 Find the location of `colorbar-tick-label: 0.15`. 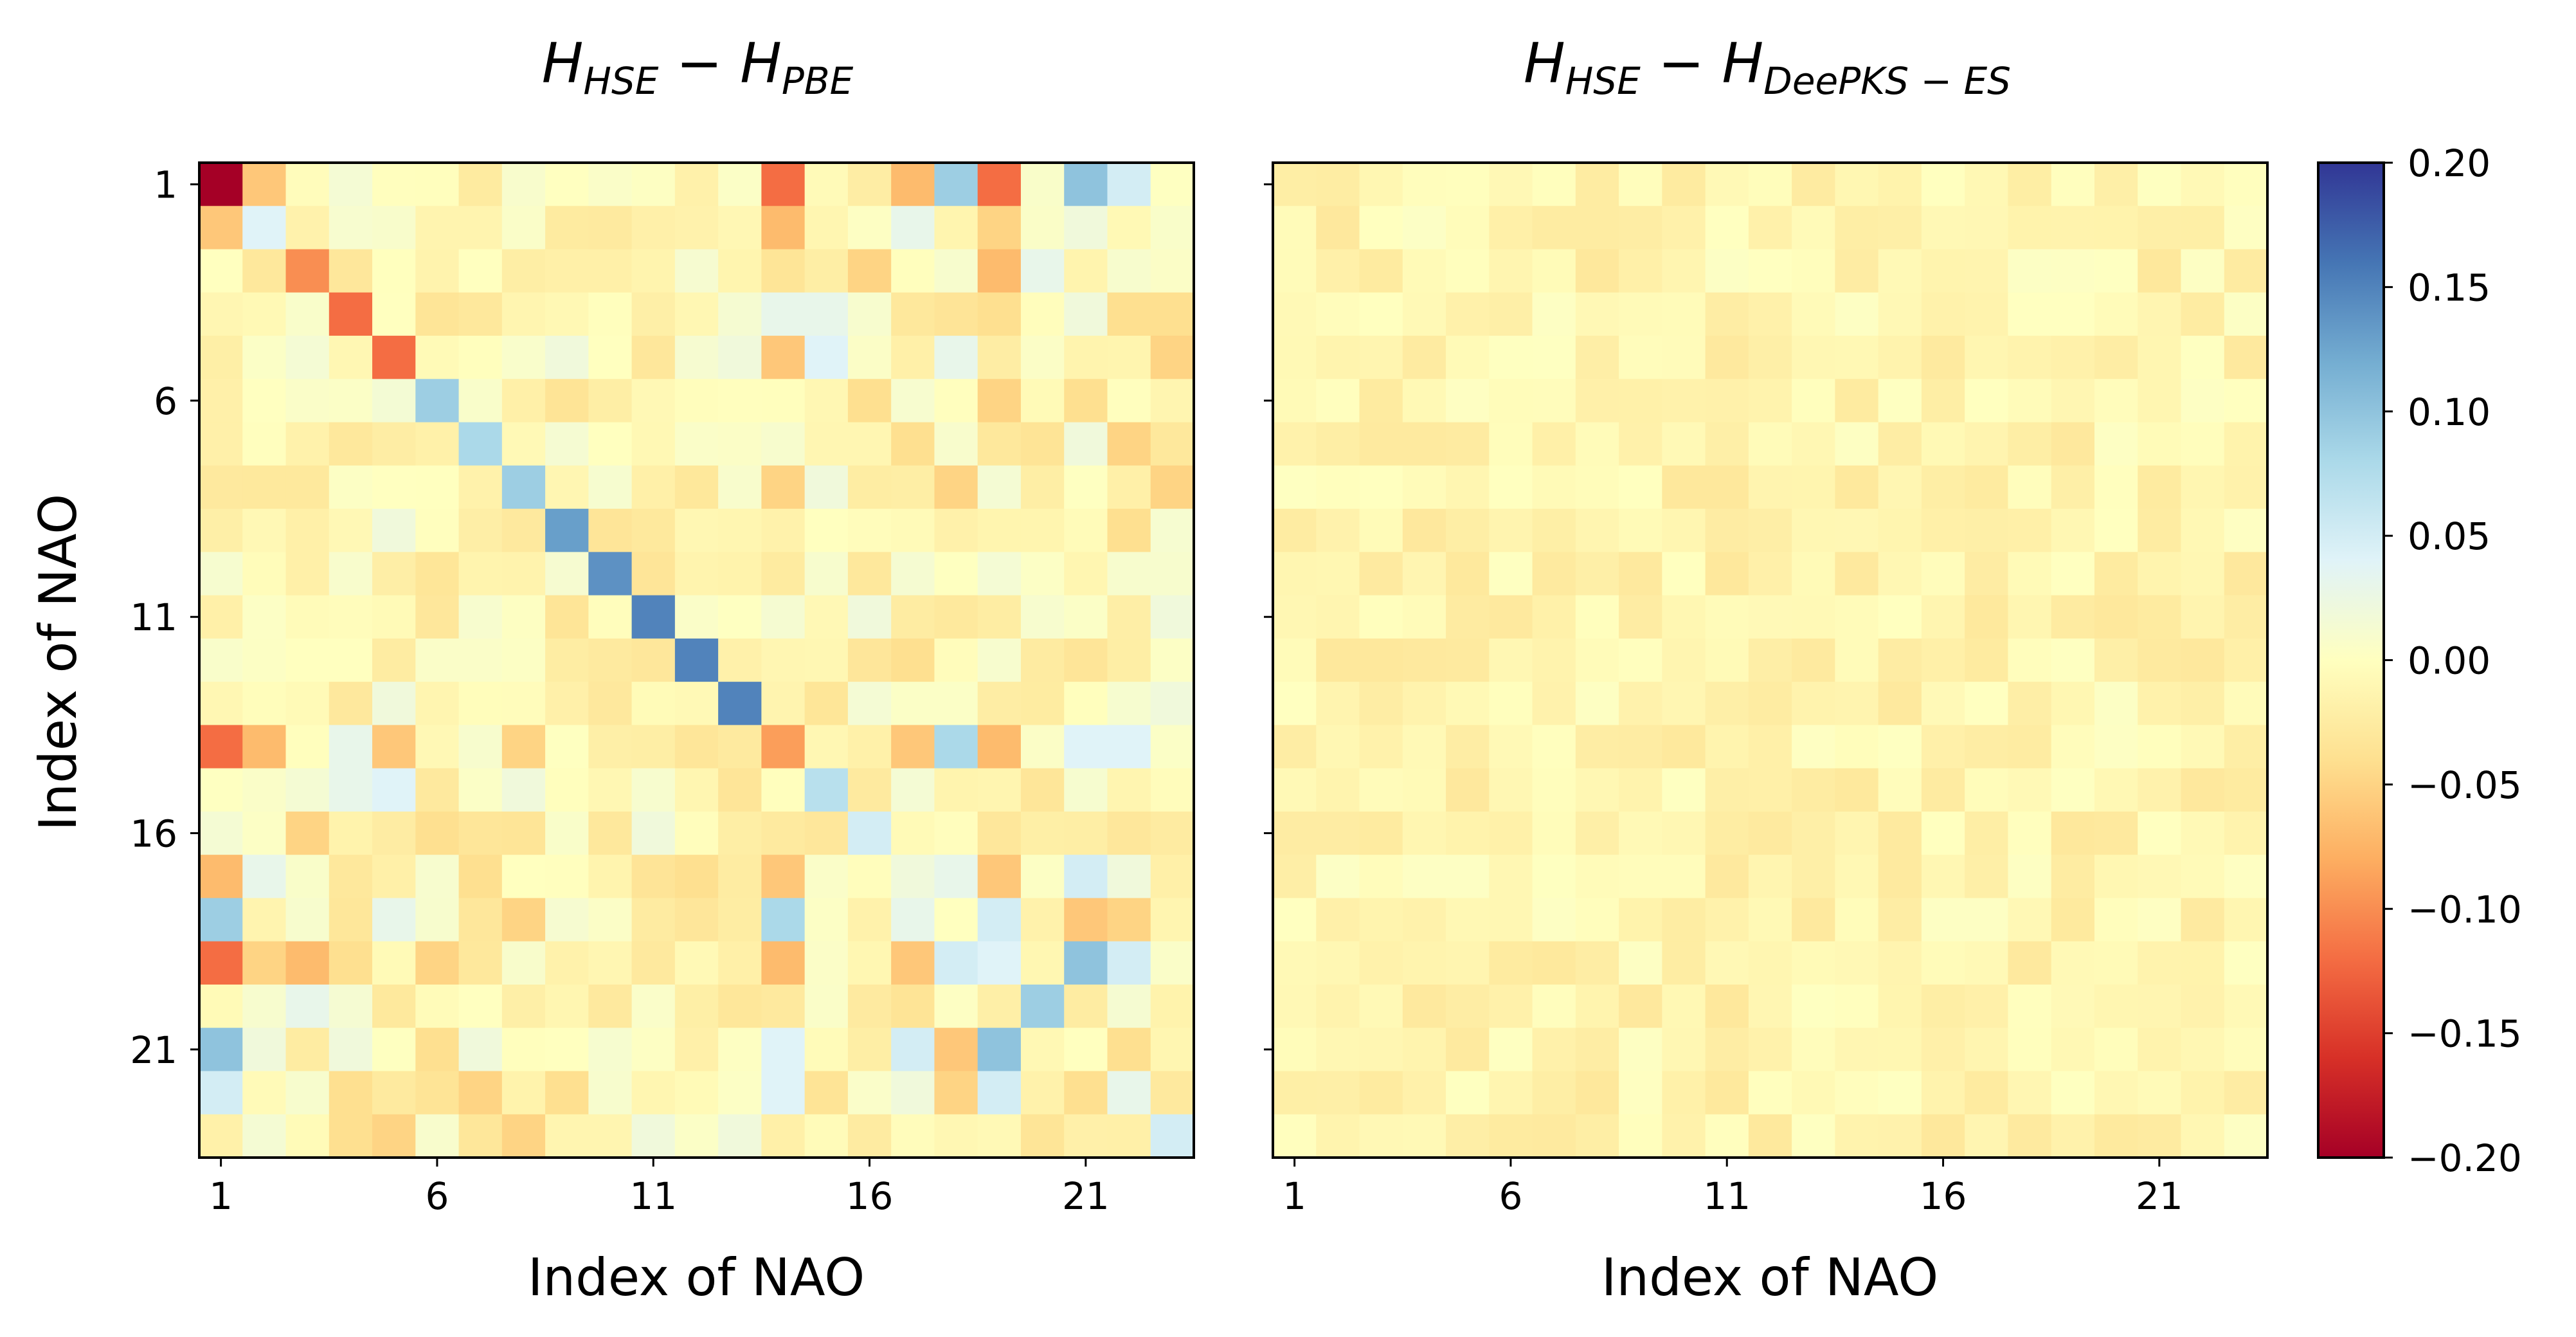

colorbar-tick-label: 0.15 is located at coordinates (2449, 287).